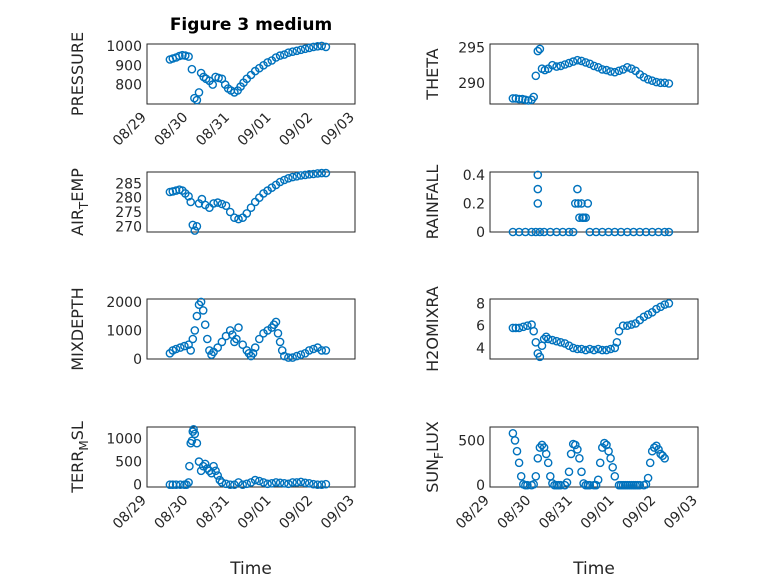 Image resolution: width=778 pixels, height=583 pixels. What do you see at coordinates (432, 202) in the screenshot?
I see `y-axis-label: RAINFALL` at bounding box center [432, 202].